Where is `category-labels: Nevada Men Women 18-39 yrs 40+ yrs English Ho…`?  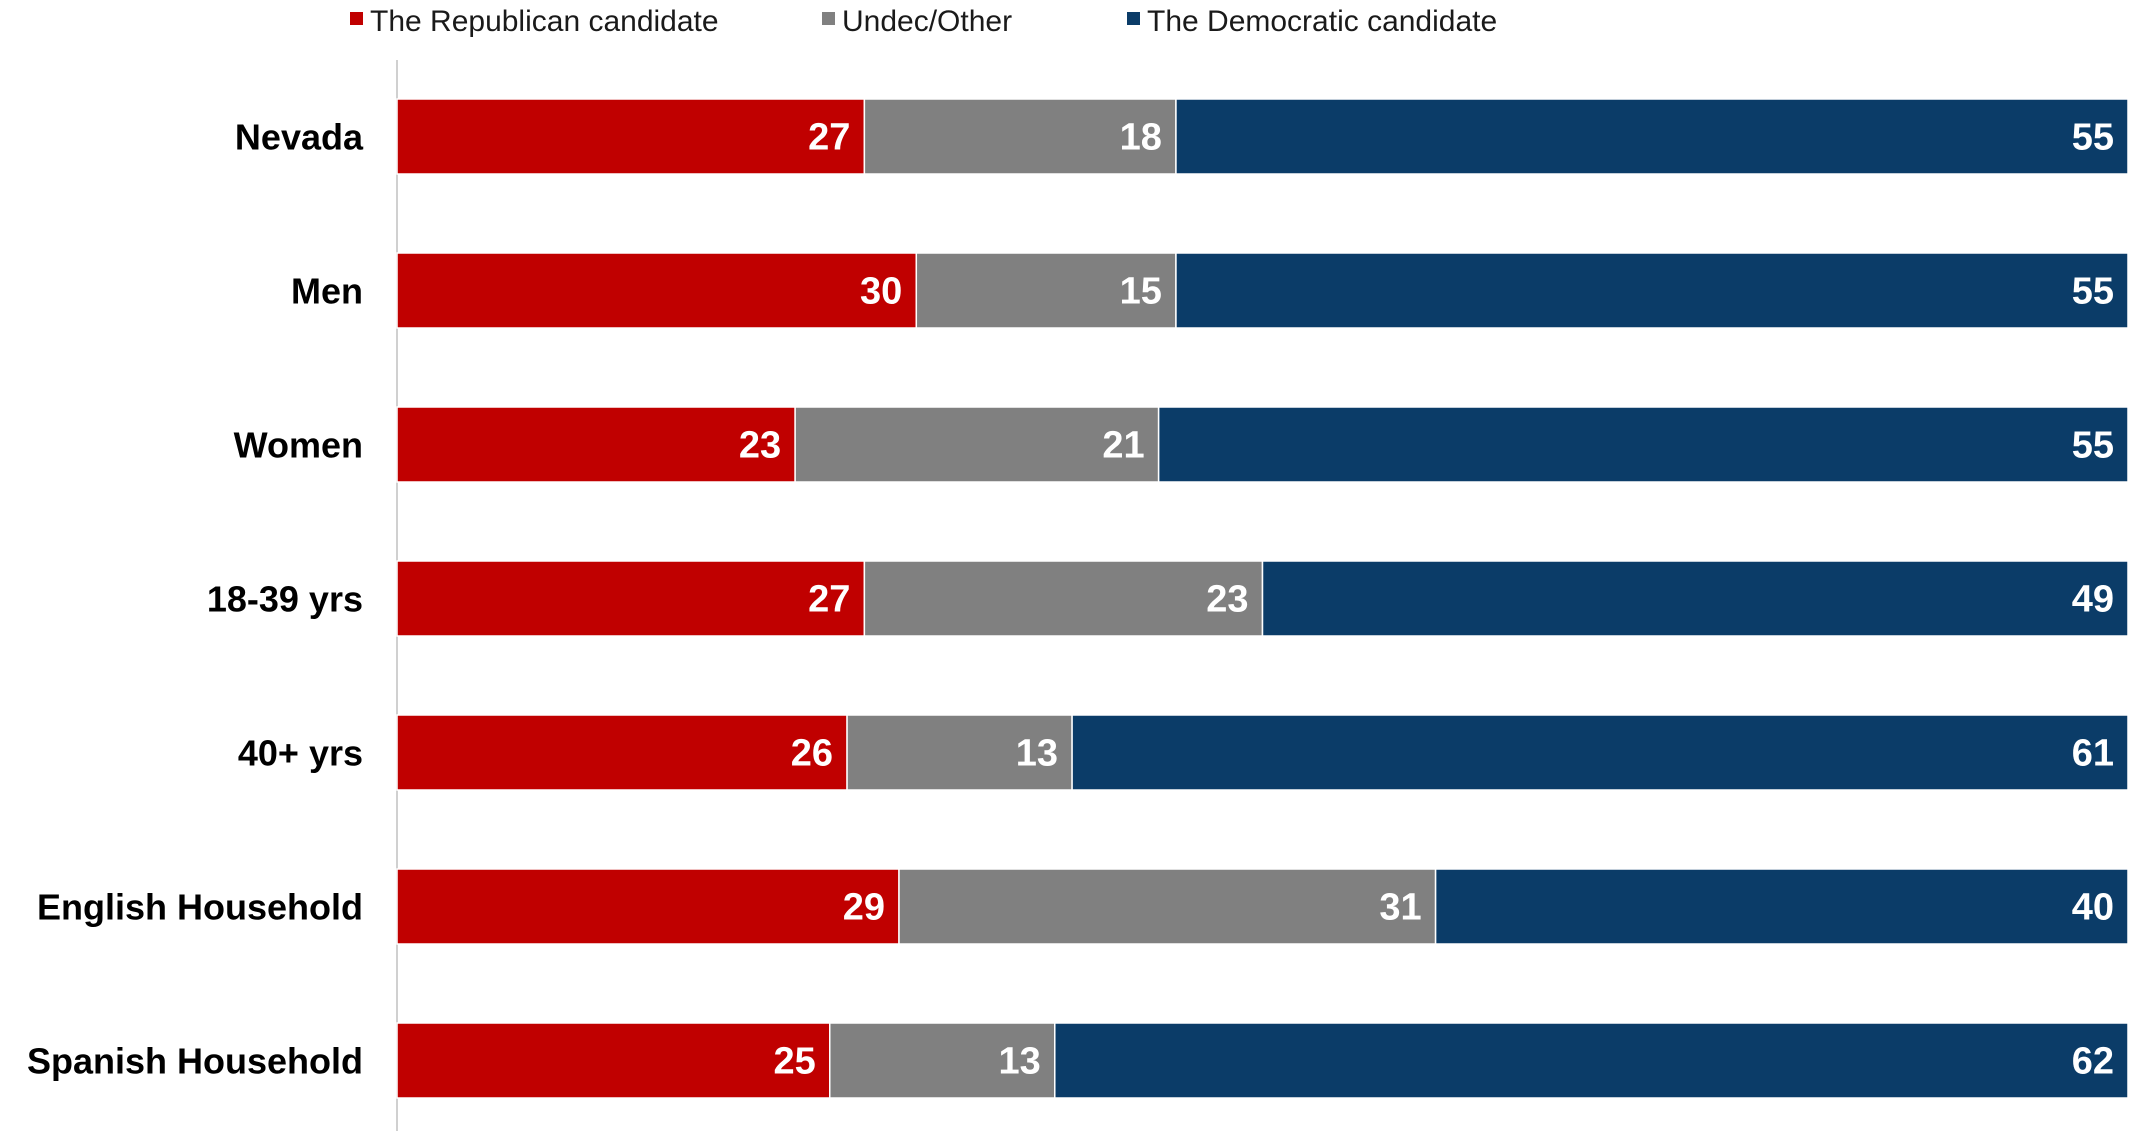 category-labels: Nevada Men Women 18-39 yrs 40+ yrs English Ho… is located at coordinates (195, 599).